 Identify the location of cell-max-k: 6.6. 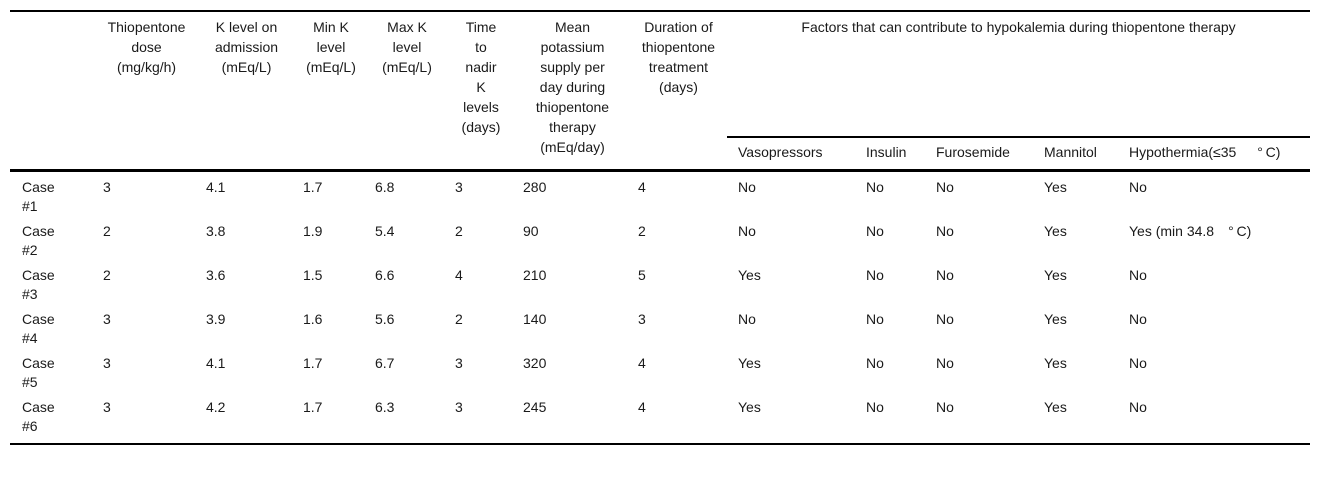
(385, 275).